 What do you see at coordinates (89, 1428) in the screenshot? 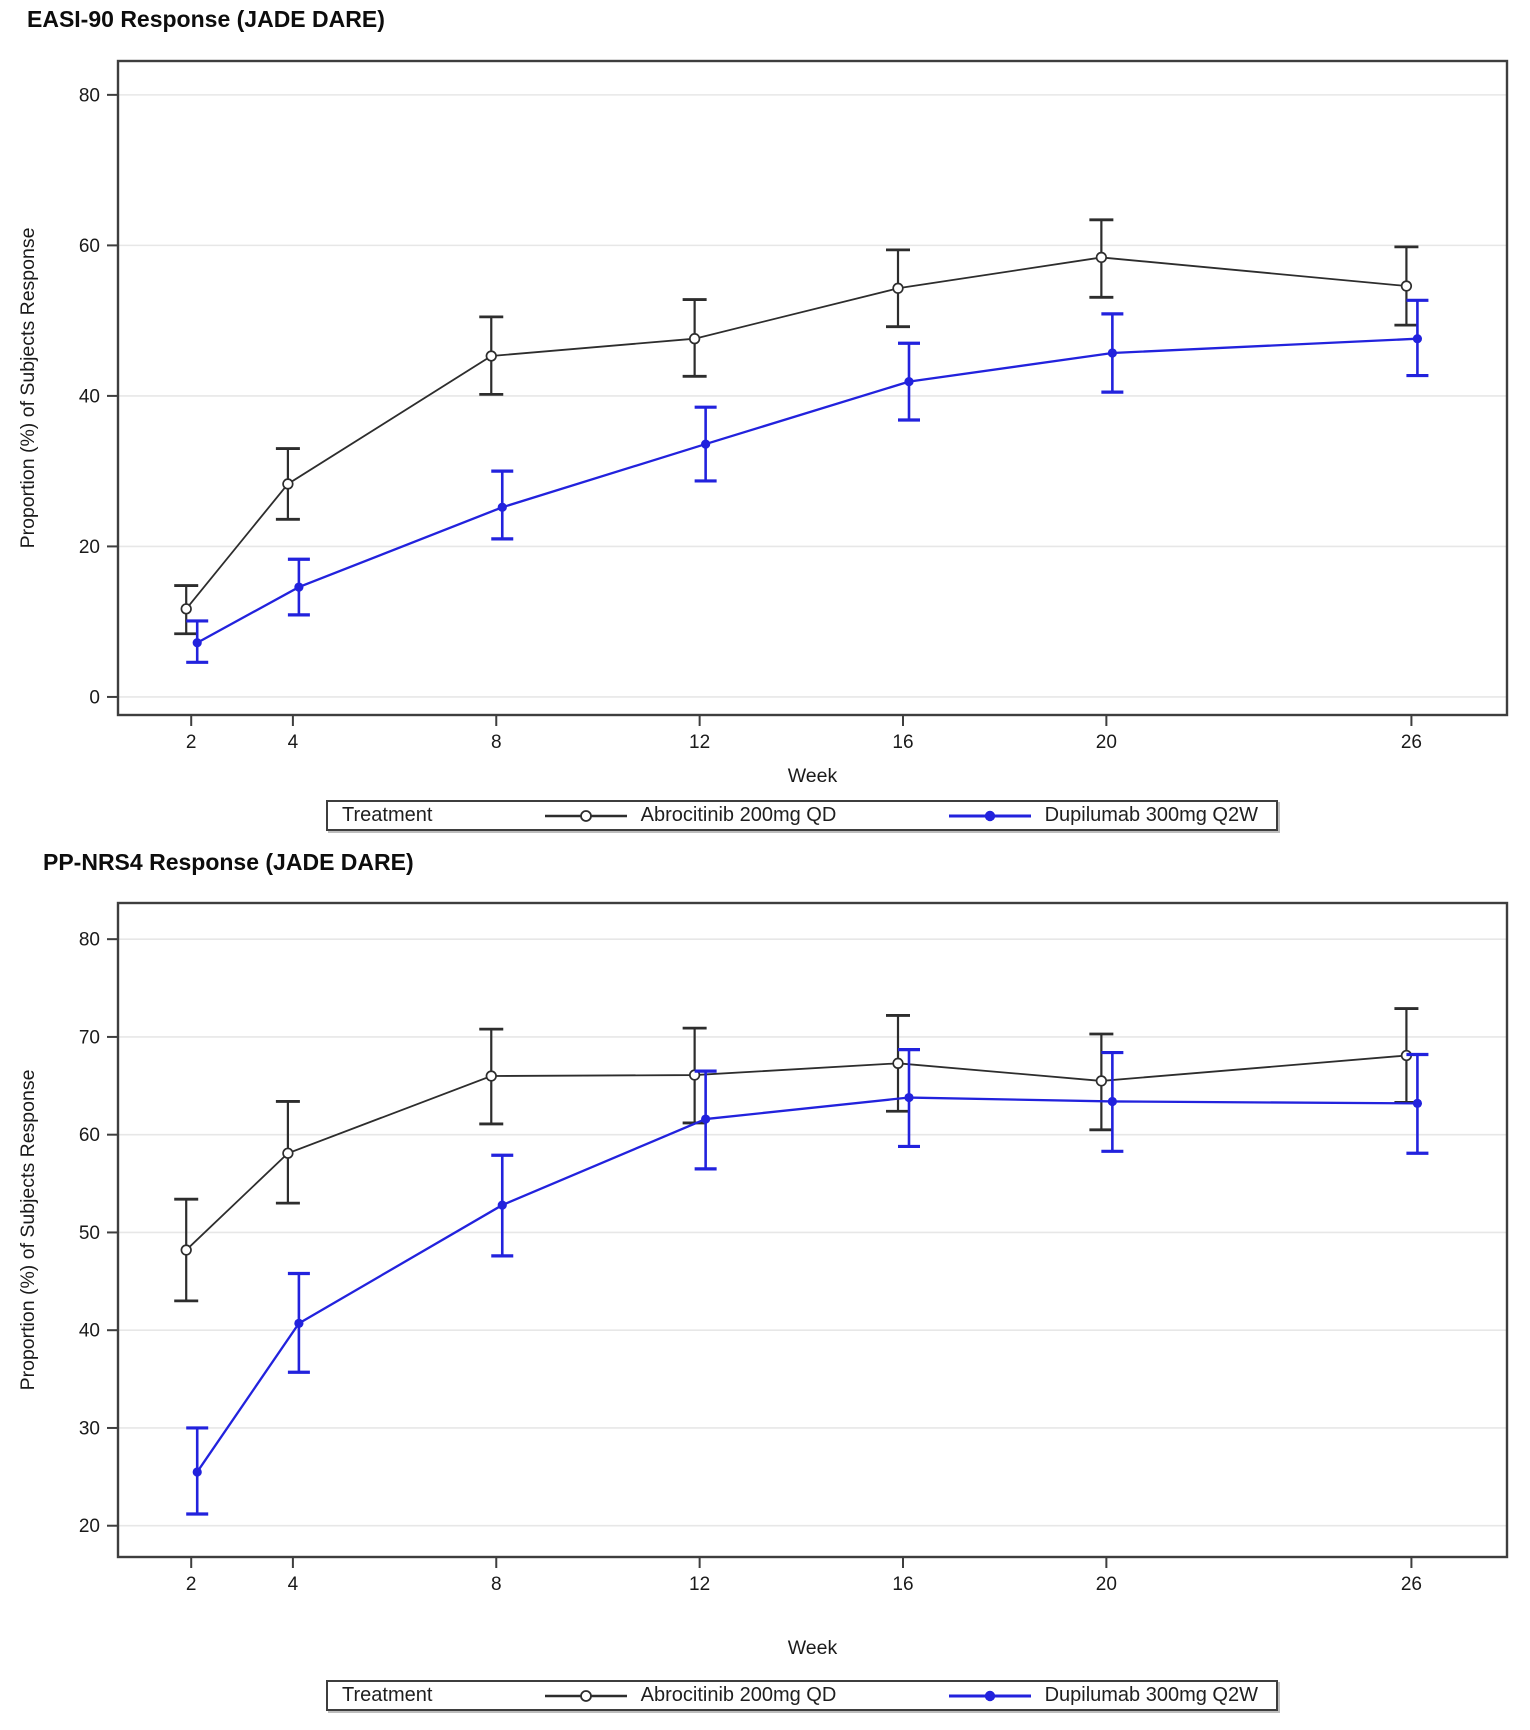
I see `svg-text: 30` at bounding box center [89, 1428].